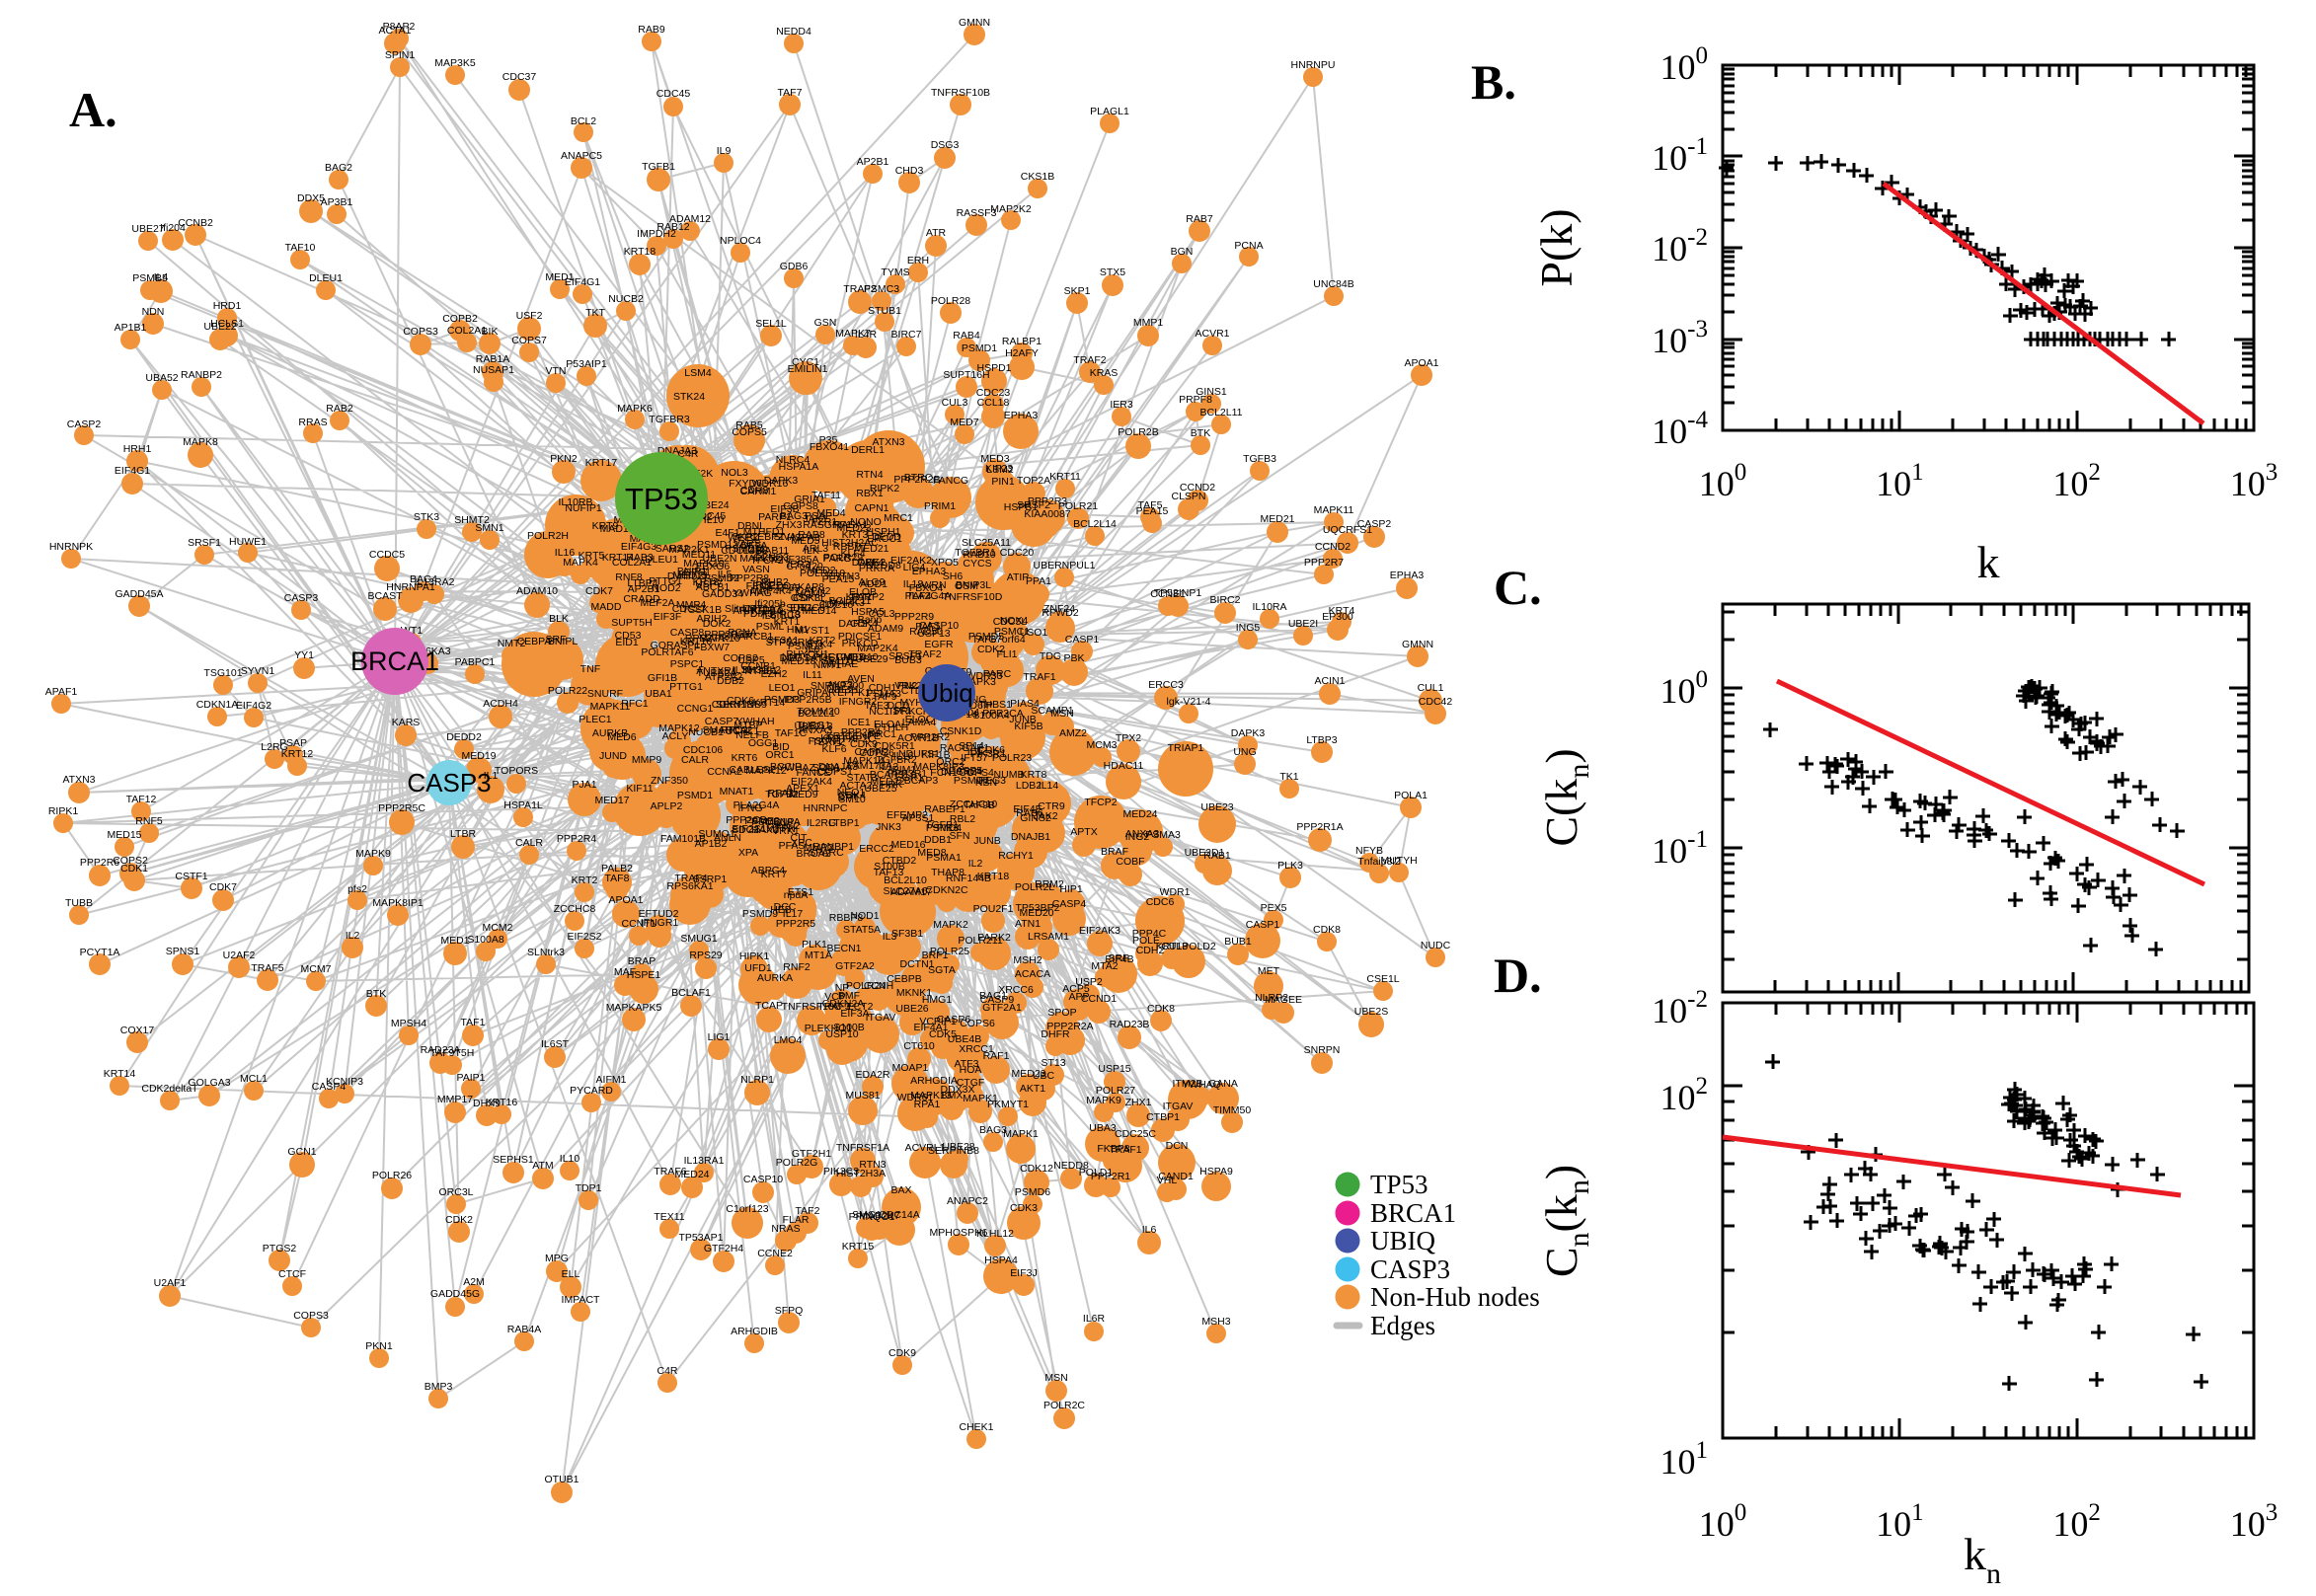  I want to click on svg-text: RAB4, so click(966, 336).